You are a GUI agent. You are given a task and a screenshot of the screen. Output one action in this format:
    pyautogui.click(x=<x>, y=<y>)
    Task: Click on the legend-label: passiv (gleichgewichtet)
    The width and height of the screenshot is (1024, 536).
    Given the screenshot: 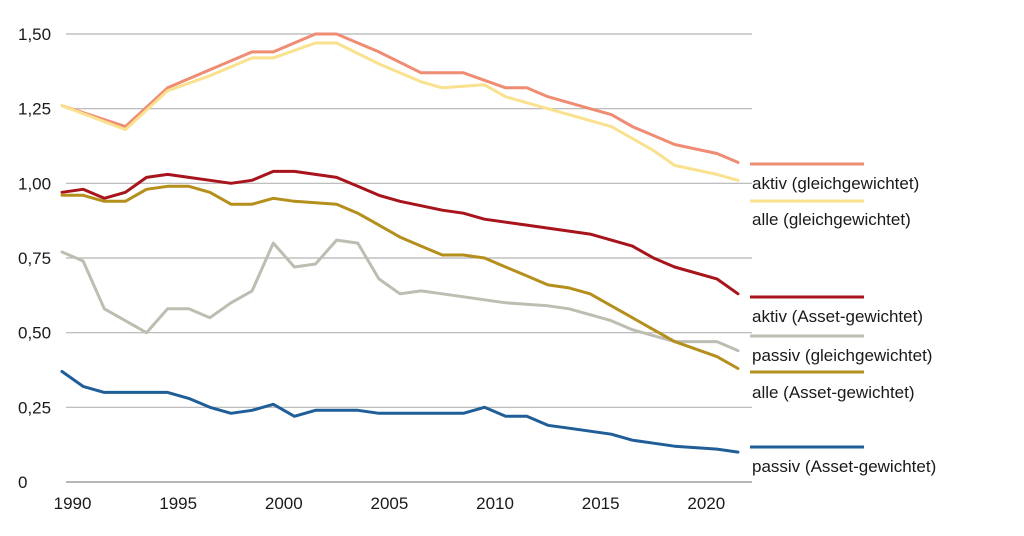 What is the action you would take?
    pyautogui.click(x=842, y=355)
    